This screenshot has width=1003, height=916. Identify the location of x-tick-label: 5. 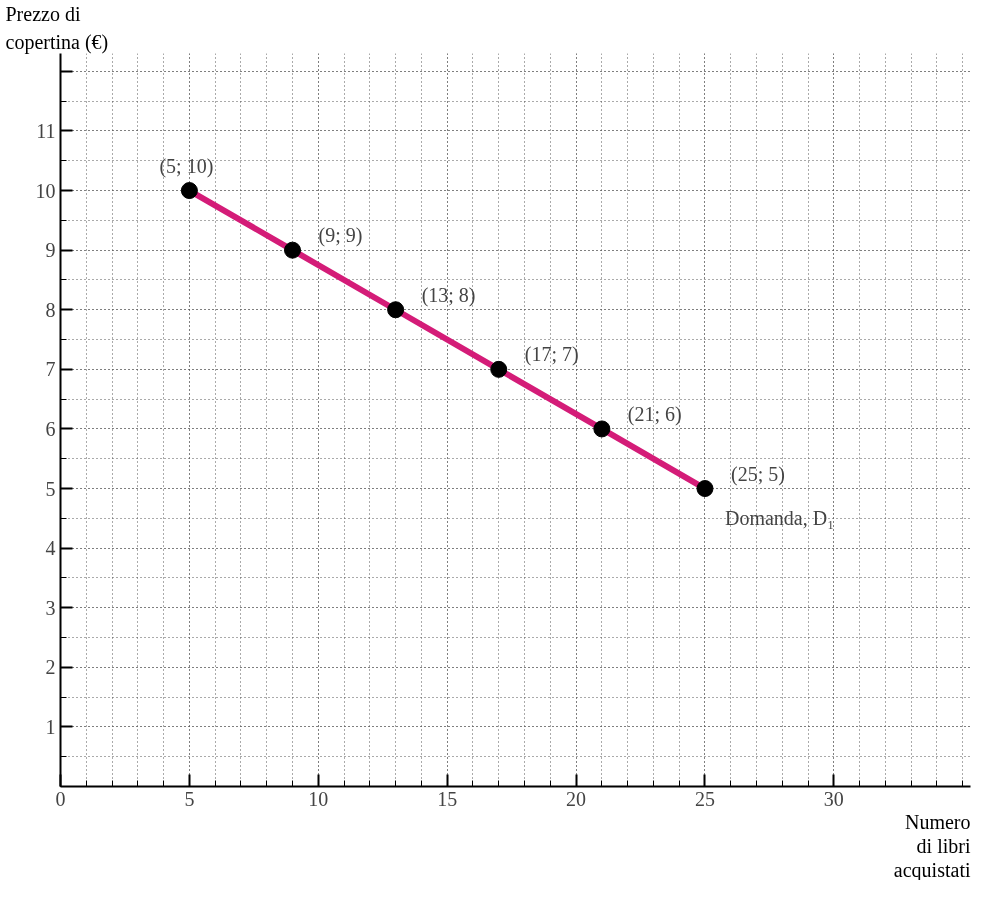
(189, 798).